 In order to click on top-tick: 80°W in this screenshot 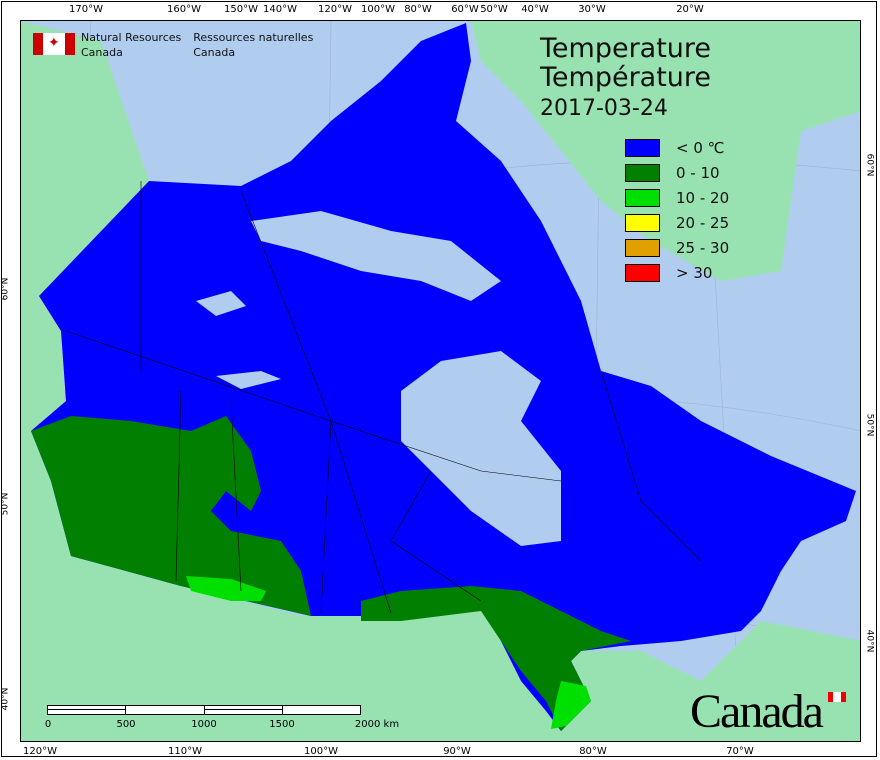, I will do `click(418, 9)`.